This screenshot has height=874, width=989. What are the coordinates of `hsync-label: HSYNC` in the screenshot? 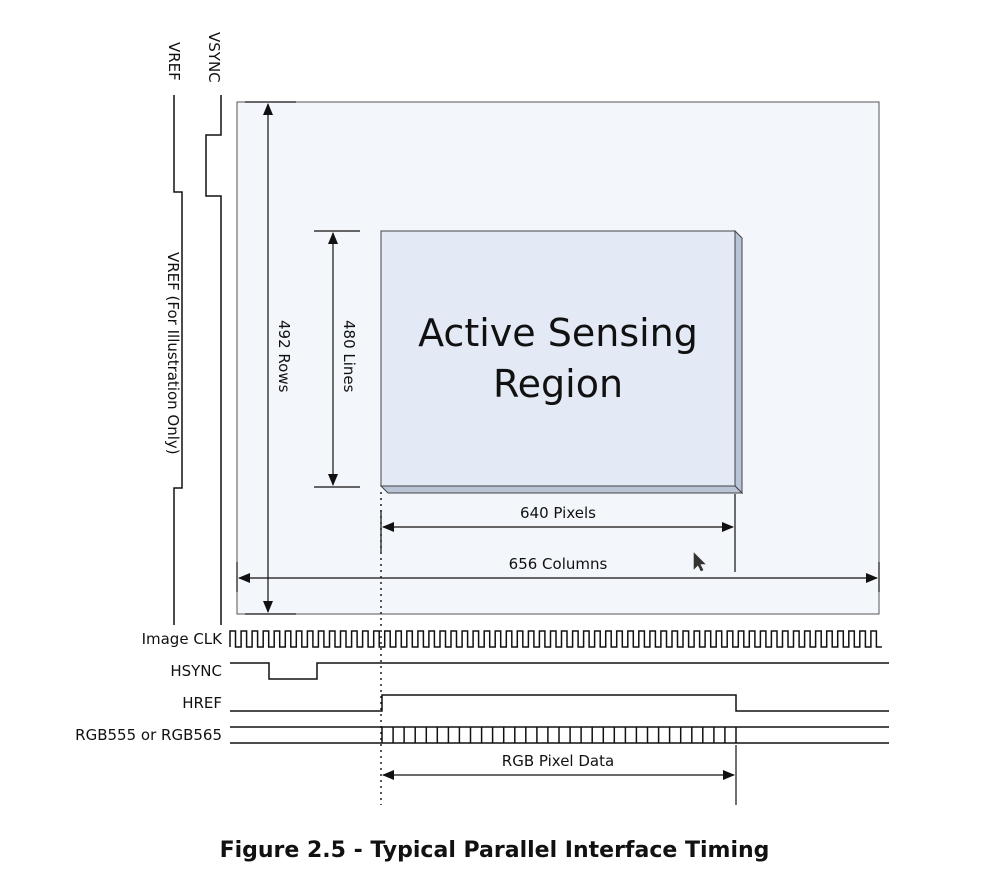 It's located at (196, 671).